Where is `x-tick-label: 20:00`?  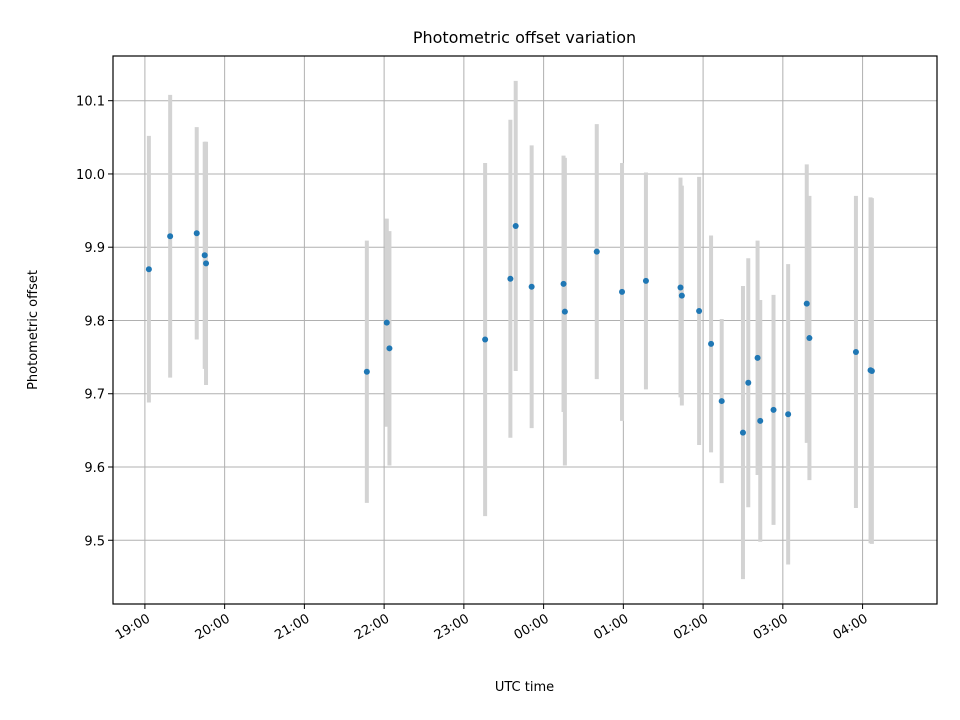 x-tick-label: 20:00 is located at coordinates (213, 627).